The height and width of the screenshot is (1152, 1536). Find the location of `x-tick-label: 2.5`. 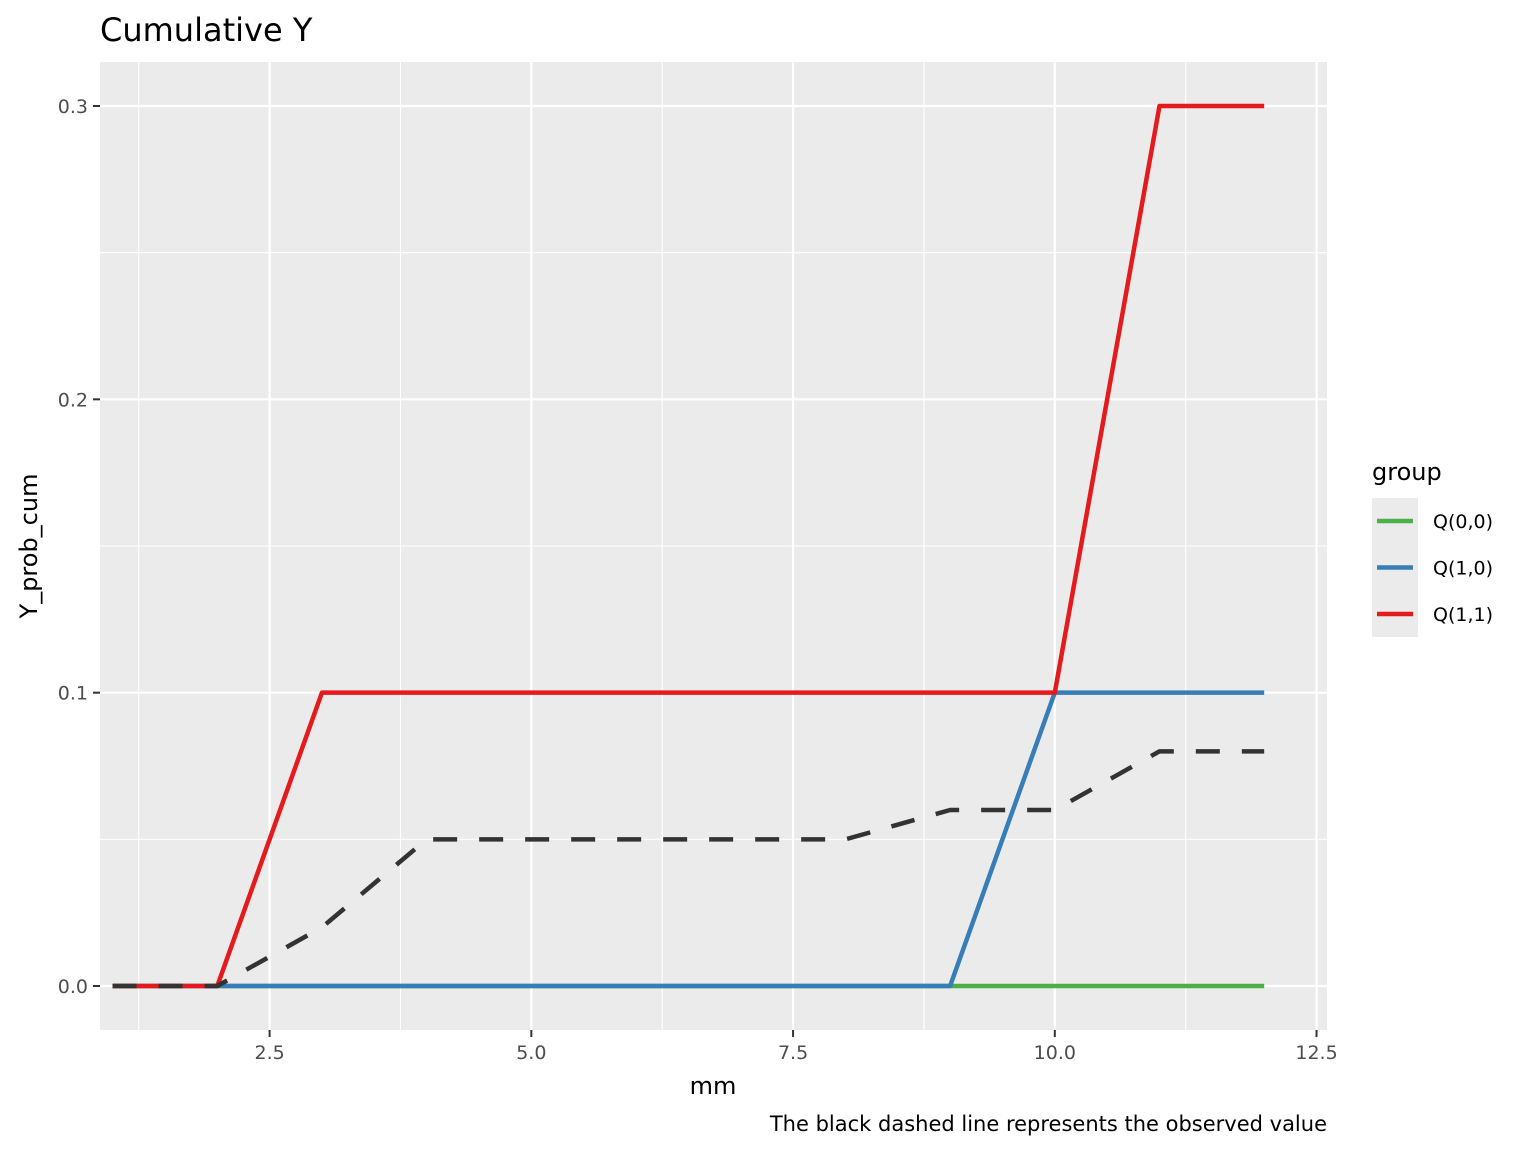

x-tick-label: 2.5 is located at coordinates (269, 1053).